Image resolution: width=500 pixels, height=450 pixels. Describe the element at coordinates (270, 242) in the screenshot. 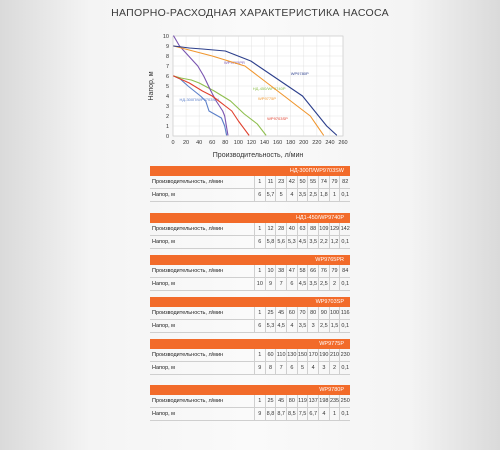

I see `table-cell: 5,8` at that location.